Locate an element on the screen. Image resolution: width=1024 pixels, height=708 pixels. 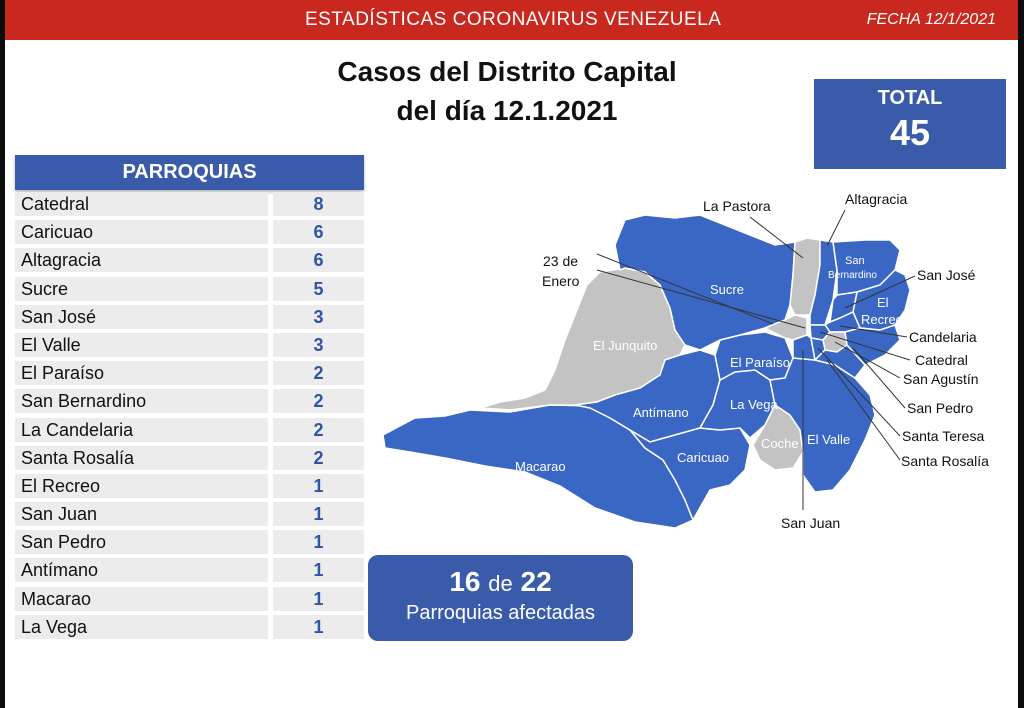
table-row: El Paraíso 2 is located at coordinates (189, 373).